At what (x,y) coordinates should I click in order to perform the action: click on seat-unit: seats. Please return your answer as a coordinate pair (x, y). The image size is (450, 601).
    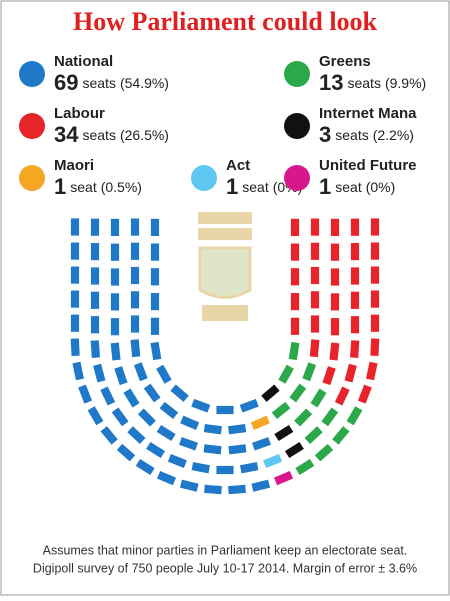
    Looking at the image, I should click on (351, 135).